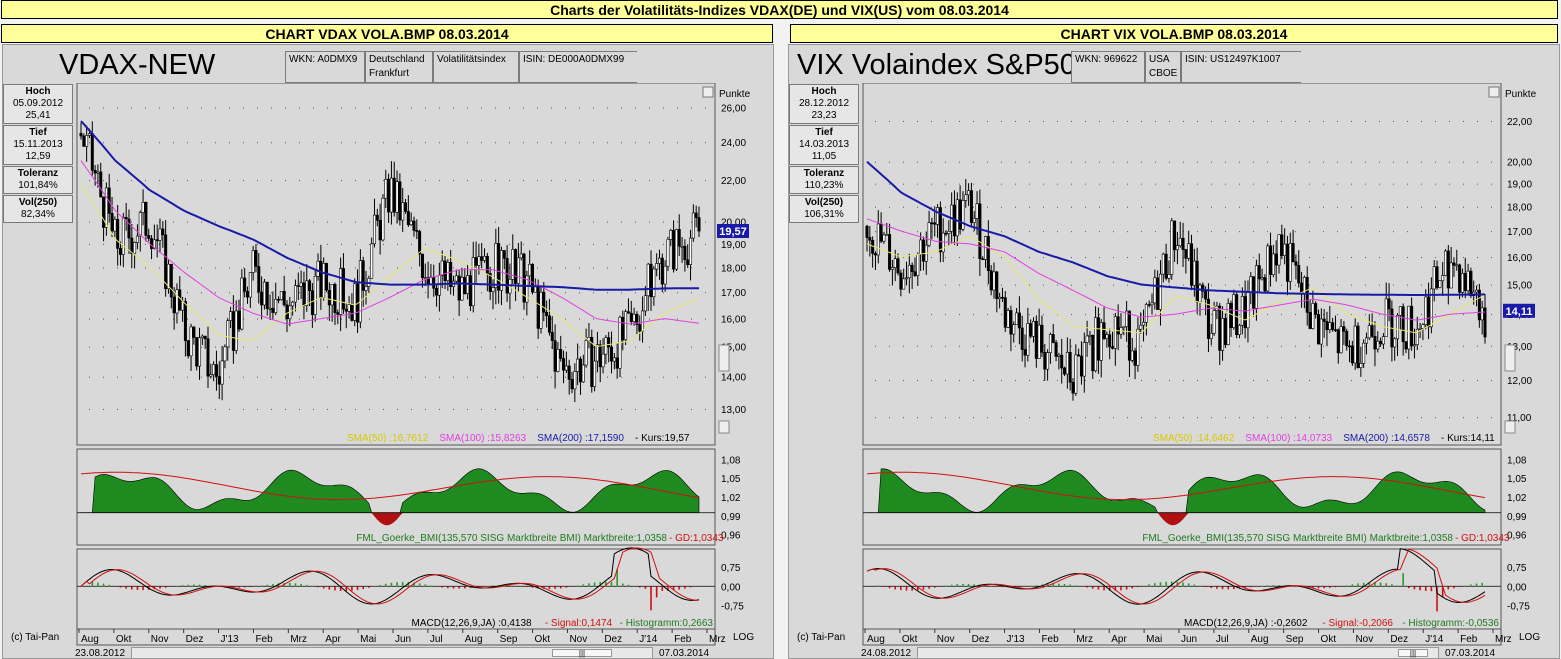  What do you see at coordinates (824, 214) in the screenshot?
I see `stat-value: 106,31%` at bounding box center [824, 214].